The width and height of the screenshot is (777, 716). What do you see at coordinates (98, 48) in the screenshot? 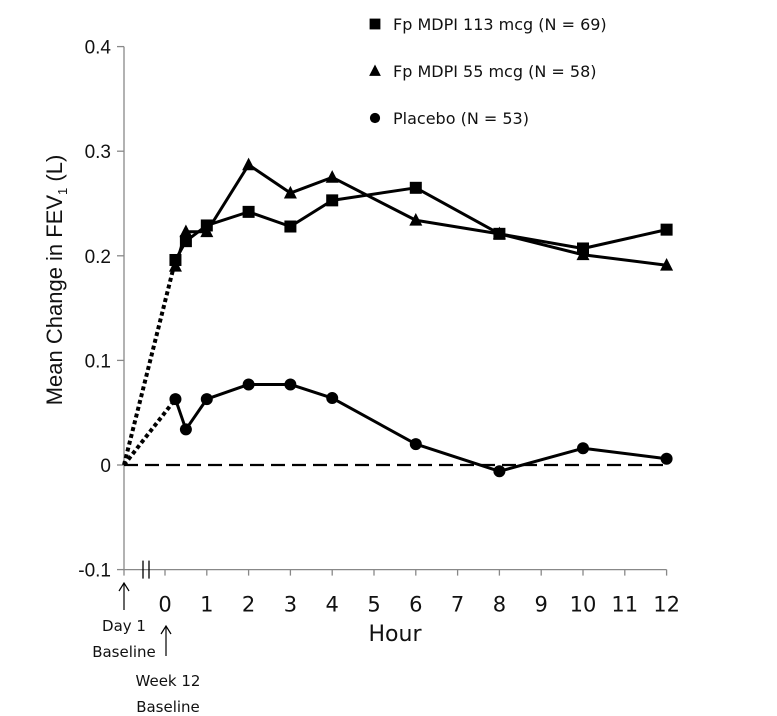
I see `y-tick-label: 0.4` at bounding box center [98, 48].